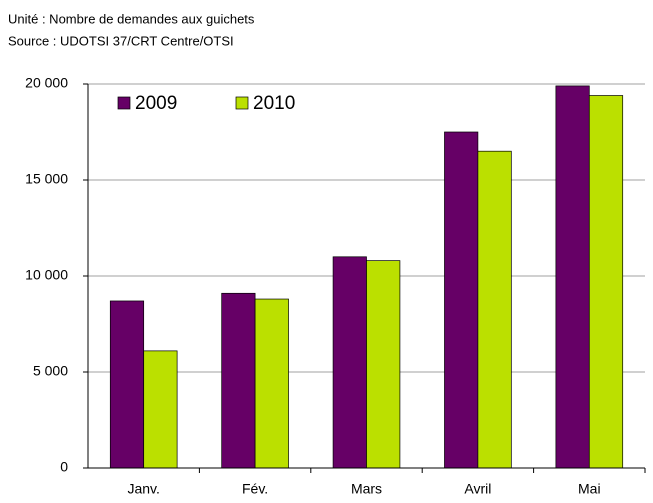 This screenshot has height=503, width=653. What do you see at coordinates (121, 40) in the screenshot?
I see `chart-source: Source : UDOTSI 37/CRT Centre/OTSI` at bounding box center [121, 40].